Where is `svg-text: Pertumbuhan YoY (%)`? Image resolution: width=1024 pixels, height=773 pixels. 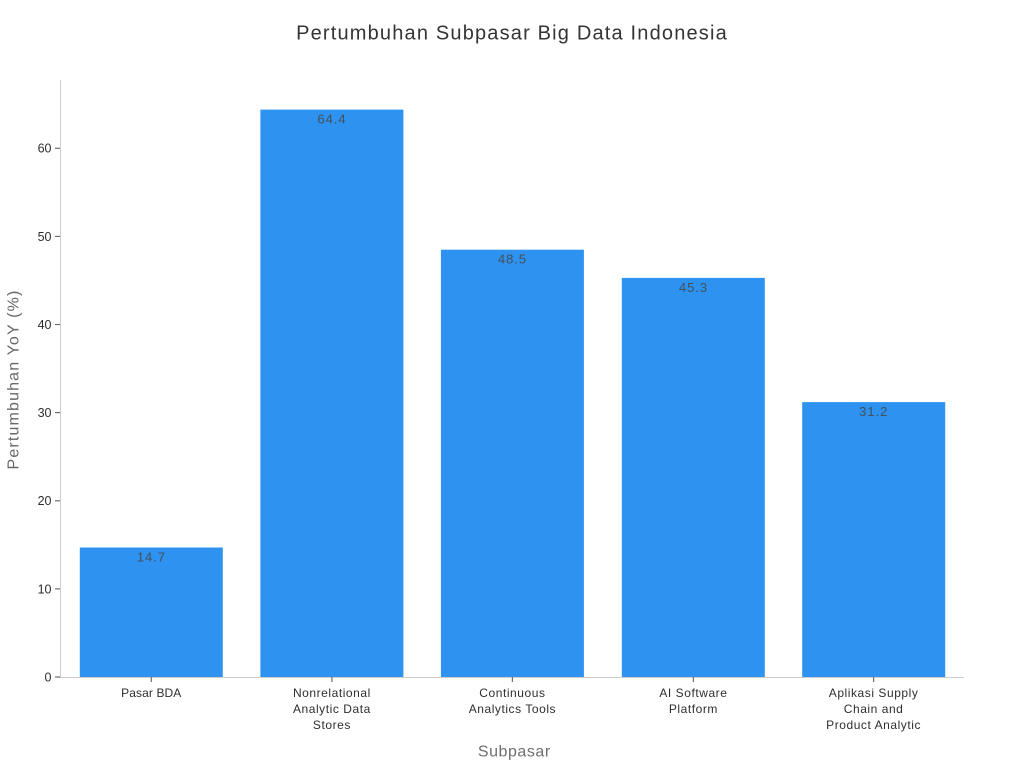 svg-text: Pertumbuhan YoY (%) is located at coordinates (14, 380).